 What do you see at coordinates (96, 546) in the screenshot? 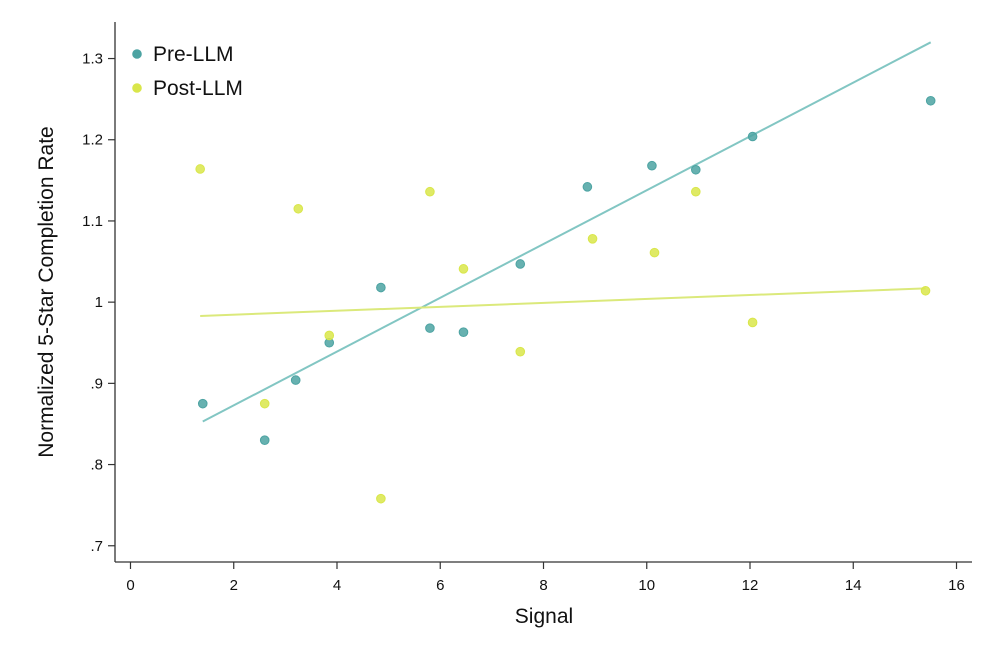
I see `y-tick-label: .7` at bounding box center [96, 546].